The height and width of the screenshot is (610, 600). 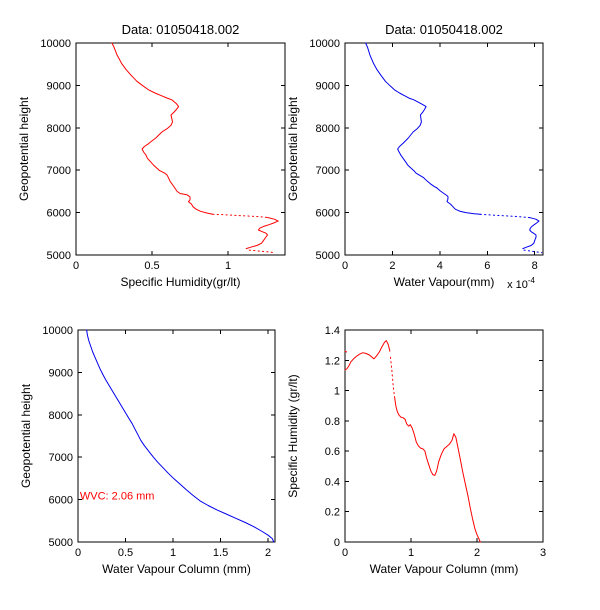 I want to click on x-axis-label: Specific Humidity(gr/lt), so click(x=180, y=282).